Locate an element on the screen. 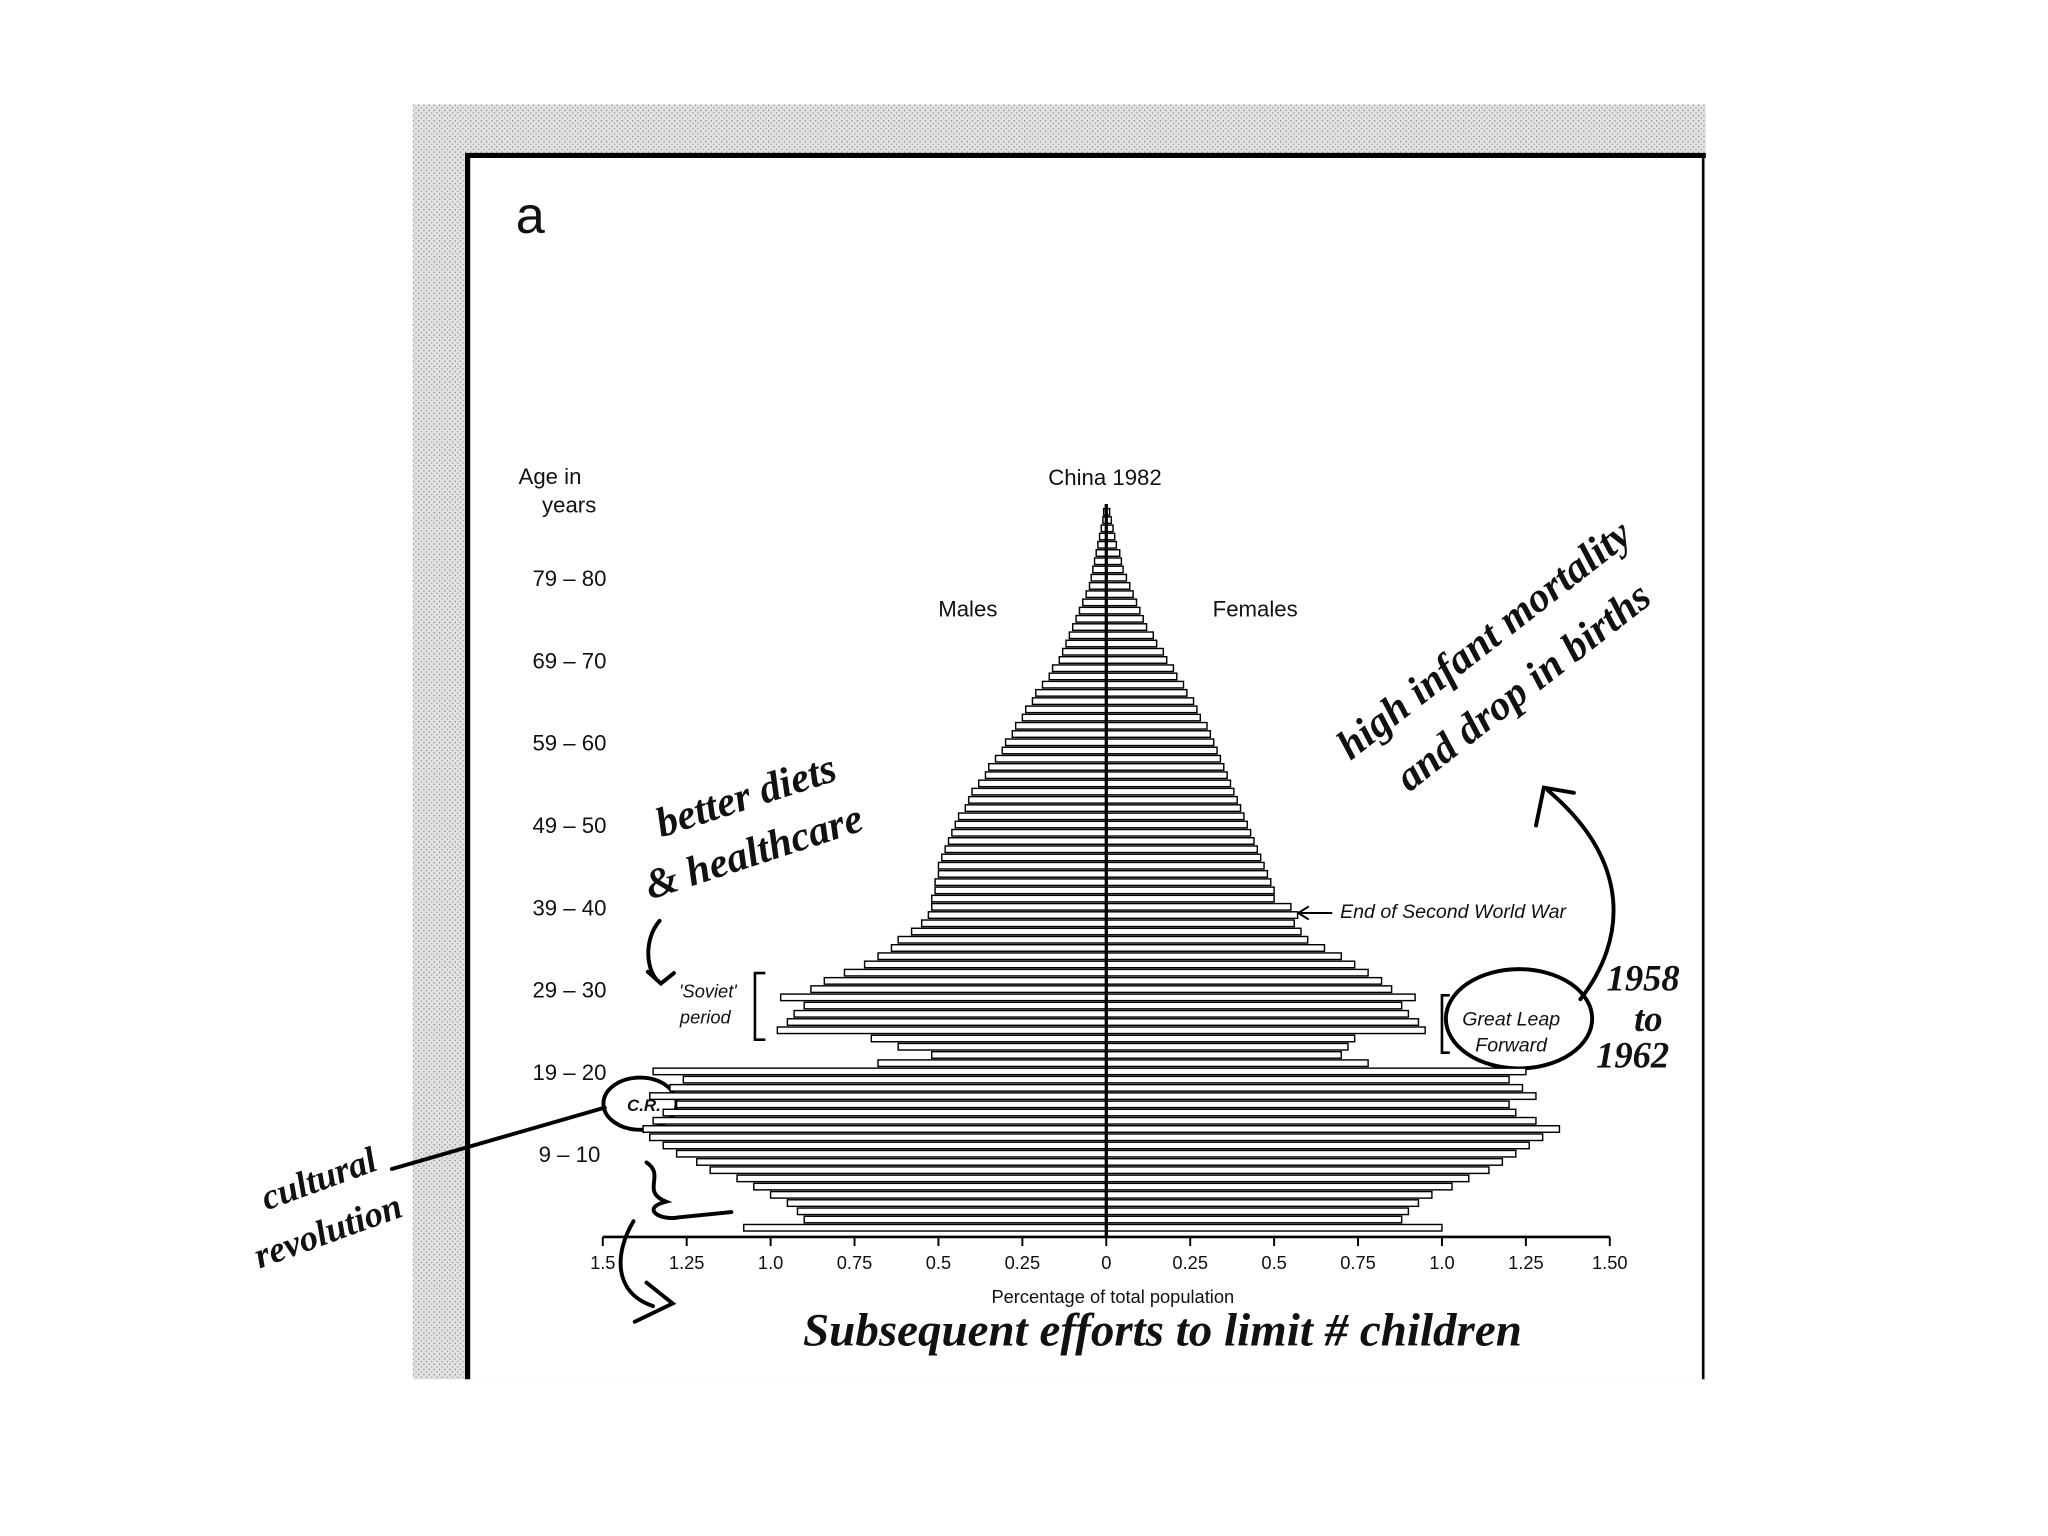 This screenshot has width=2048, height=1536. y-tick-label: 69 – 70 is located at coordinates (569, 660).